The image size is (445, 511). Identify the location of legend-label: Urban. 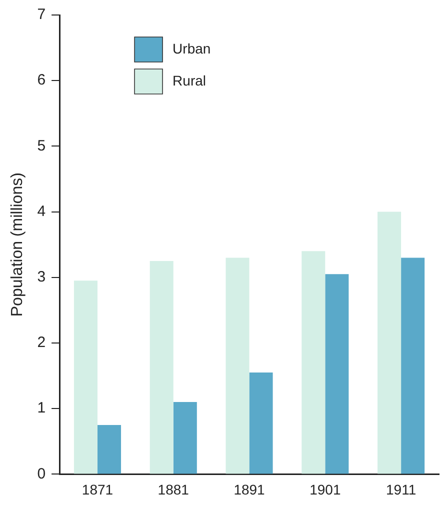
(191, 48).